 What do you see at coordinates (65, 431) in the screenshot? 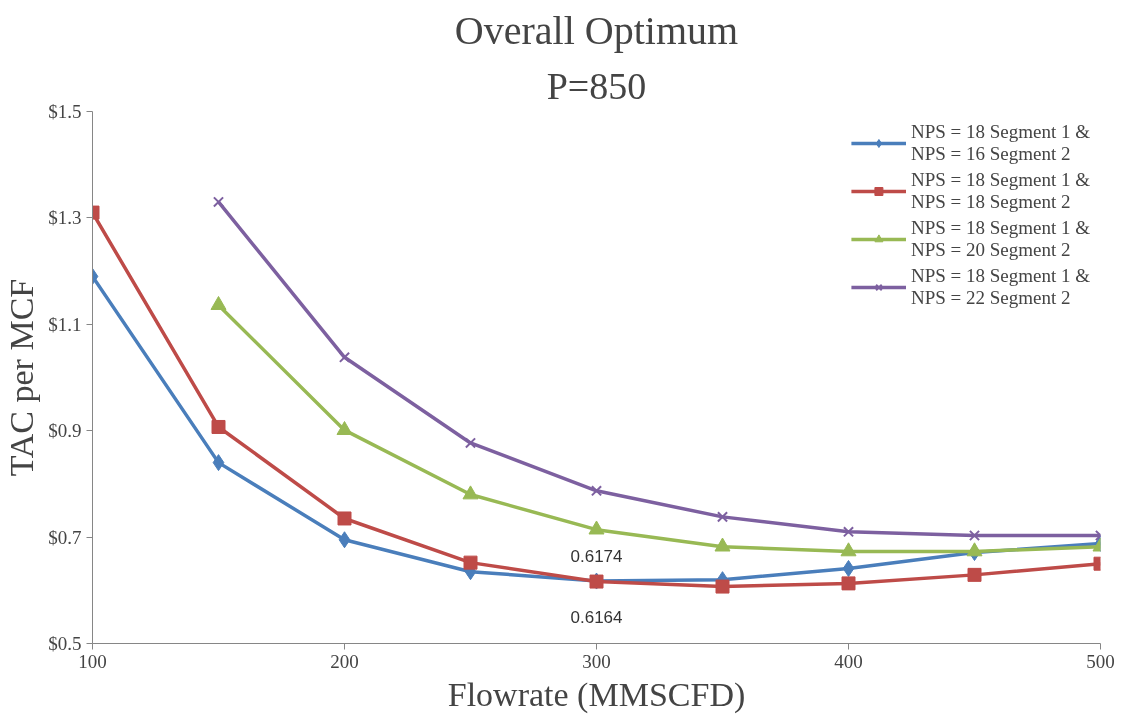
I see `y-tick-label: $0.9` at bounding box center [65, 431].